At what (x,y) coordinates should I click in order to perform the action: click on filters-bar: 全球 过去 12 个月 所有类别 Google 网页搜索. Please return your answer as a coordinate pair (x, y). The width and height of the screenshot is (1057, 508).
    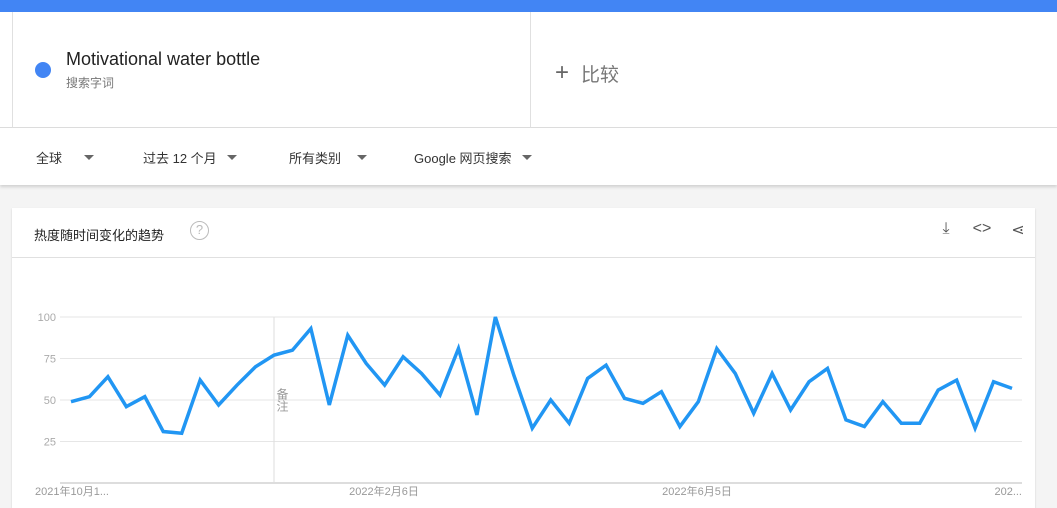
    Looking at the image, I should click on (528, 156).